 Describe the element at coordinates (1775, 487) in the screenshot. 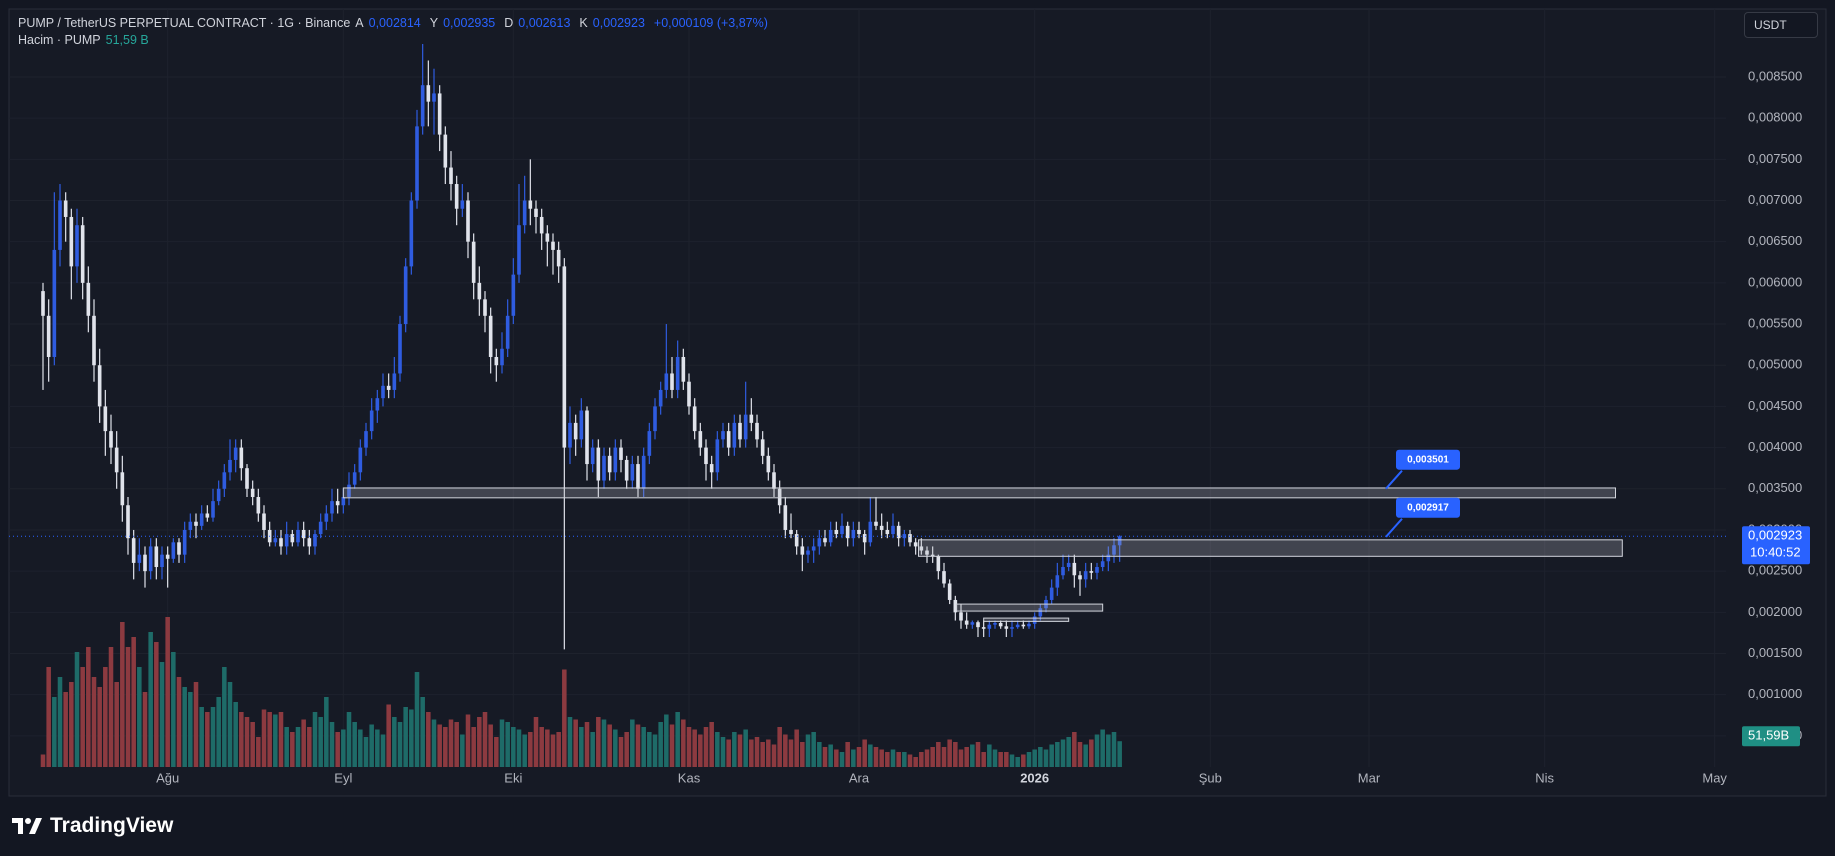

I see `y-tick-label: 0,003500` at that location.